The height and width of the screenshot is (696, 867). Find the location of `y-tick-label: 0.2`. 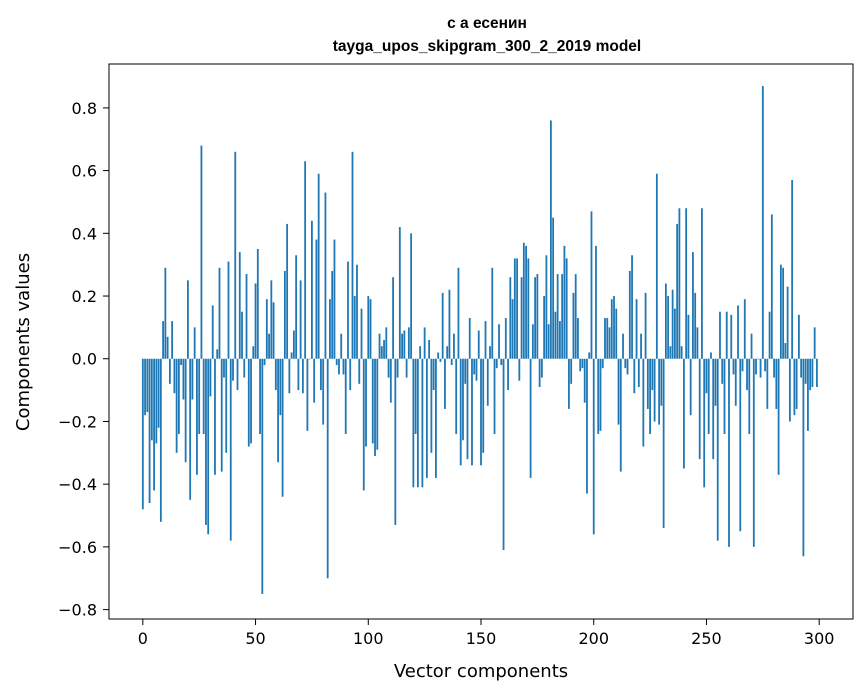

y-tick-label: 0.2 is located at coordinates (84, 296).